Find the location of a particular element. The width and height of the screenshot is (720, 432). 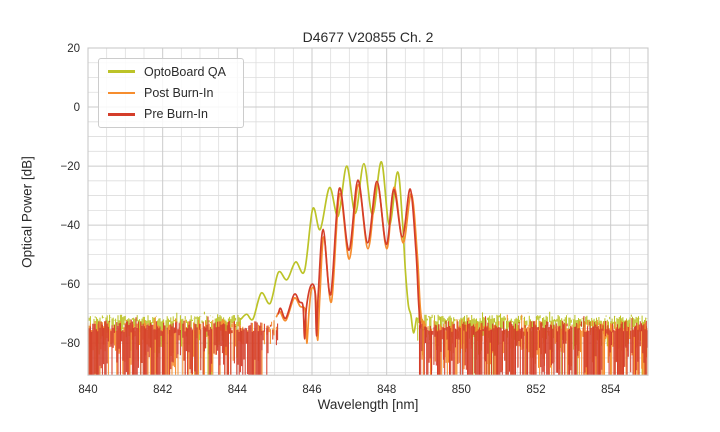

legend-item-post-burn-in: Post Burn-In is located at coordinates (175, 93).